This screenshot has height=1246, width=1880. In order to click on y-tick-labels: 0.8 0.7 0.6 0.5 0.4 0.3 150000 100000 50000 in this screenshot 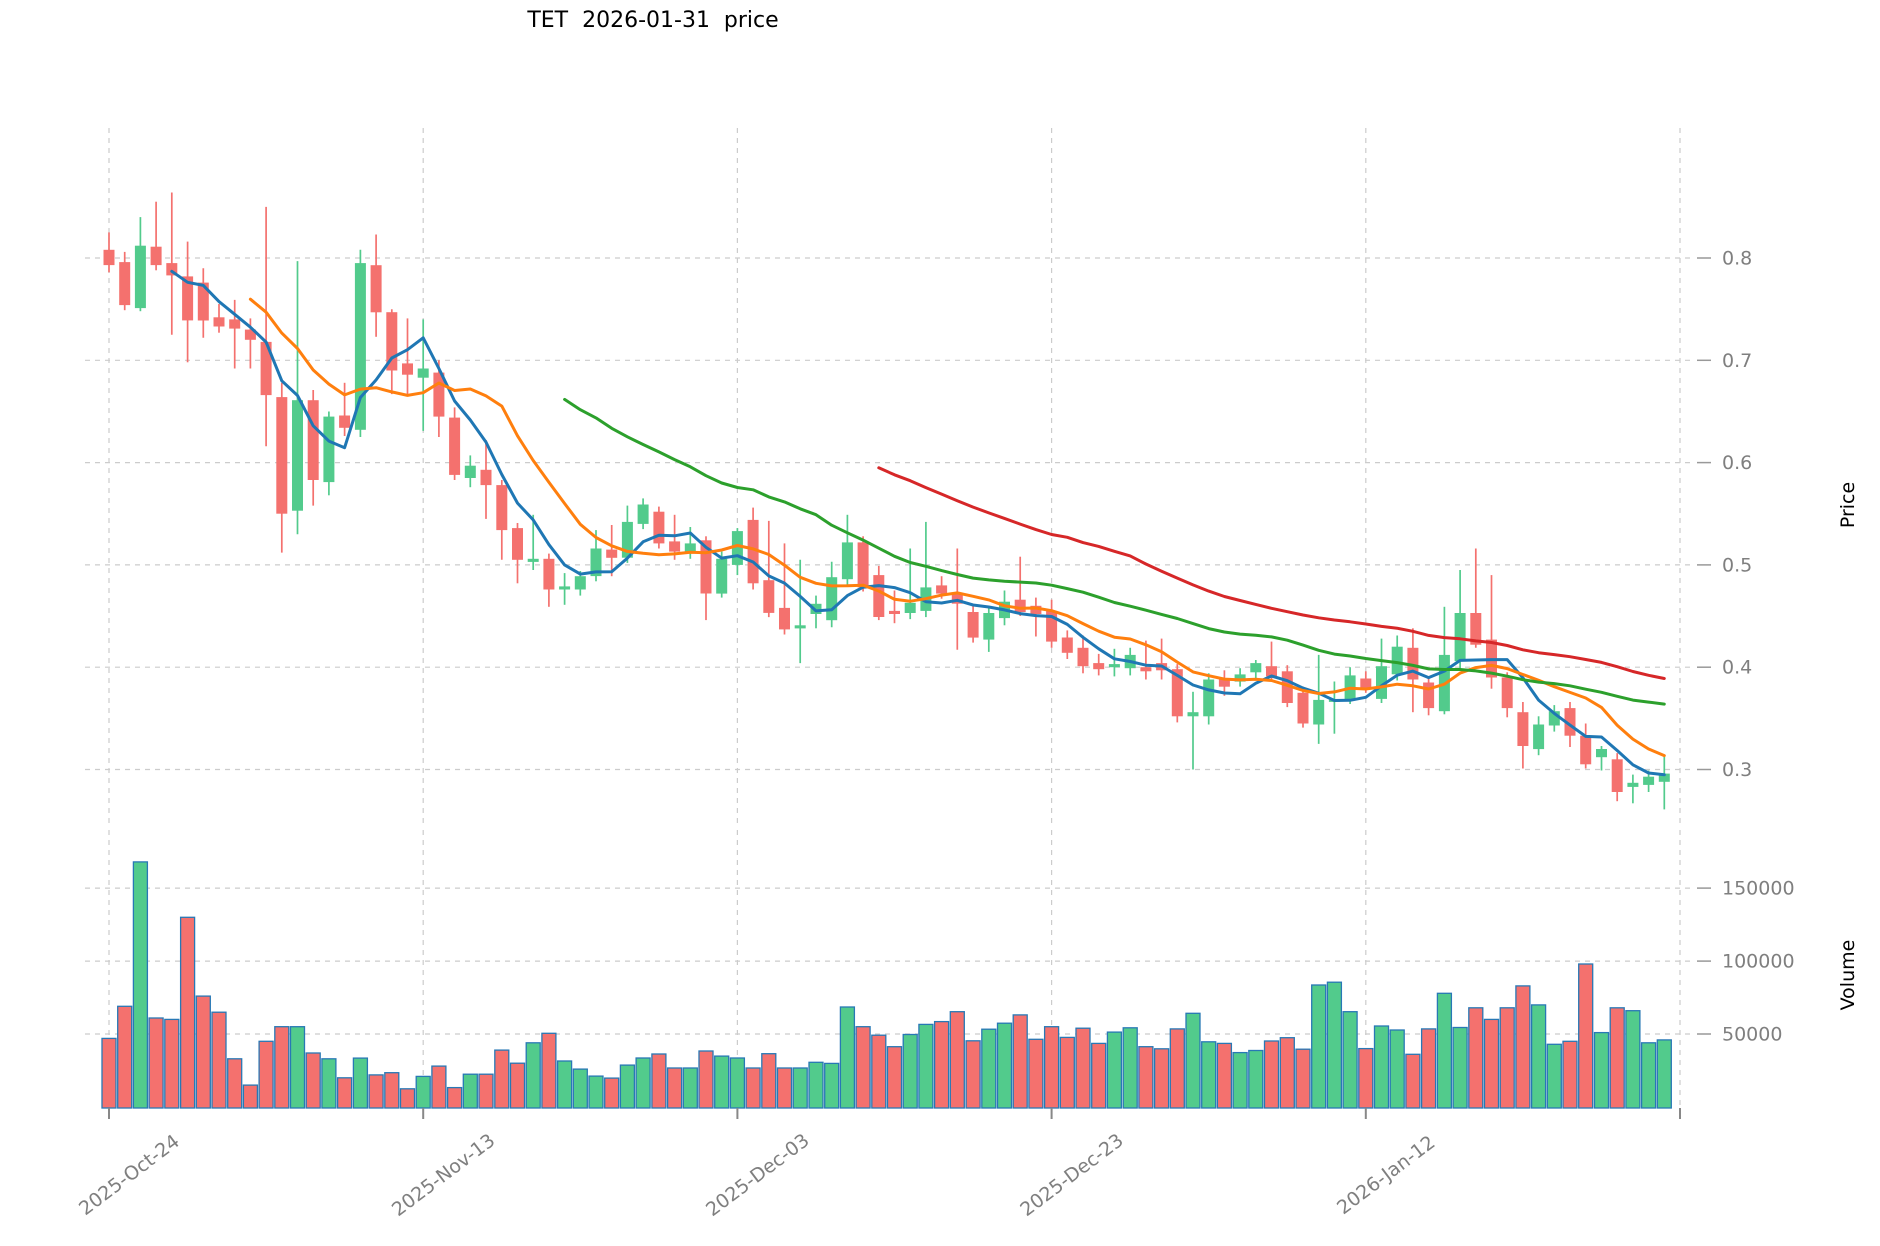, I will do `click(1758, 647)`.